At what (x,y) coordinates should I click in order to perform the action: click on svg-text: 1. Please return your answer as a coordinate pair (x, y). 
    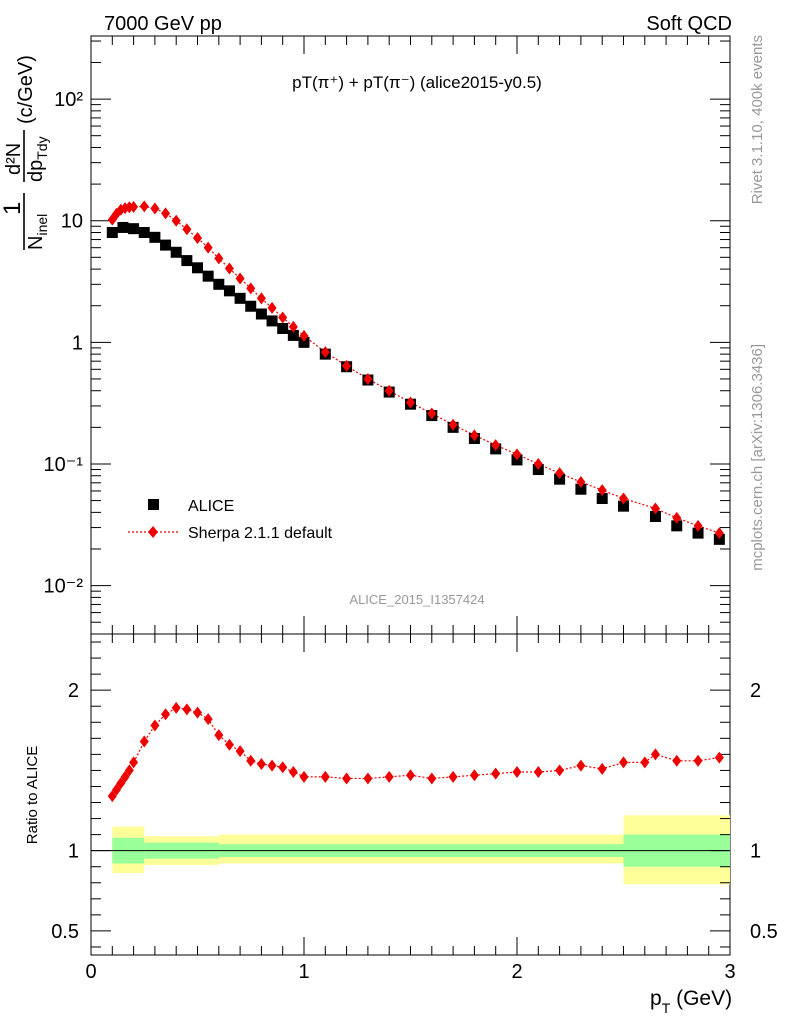
    Looking at the image, I should click on (13, 208).